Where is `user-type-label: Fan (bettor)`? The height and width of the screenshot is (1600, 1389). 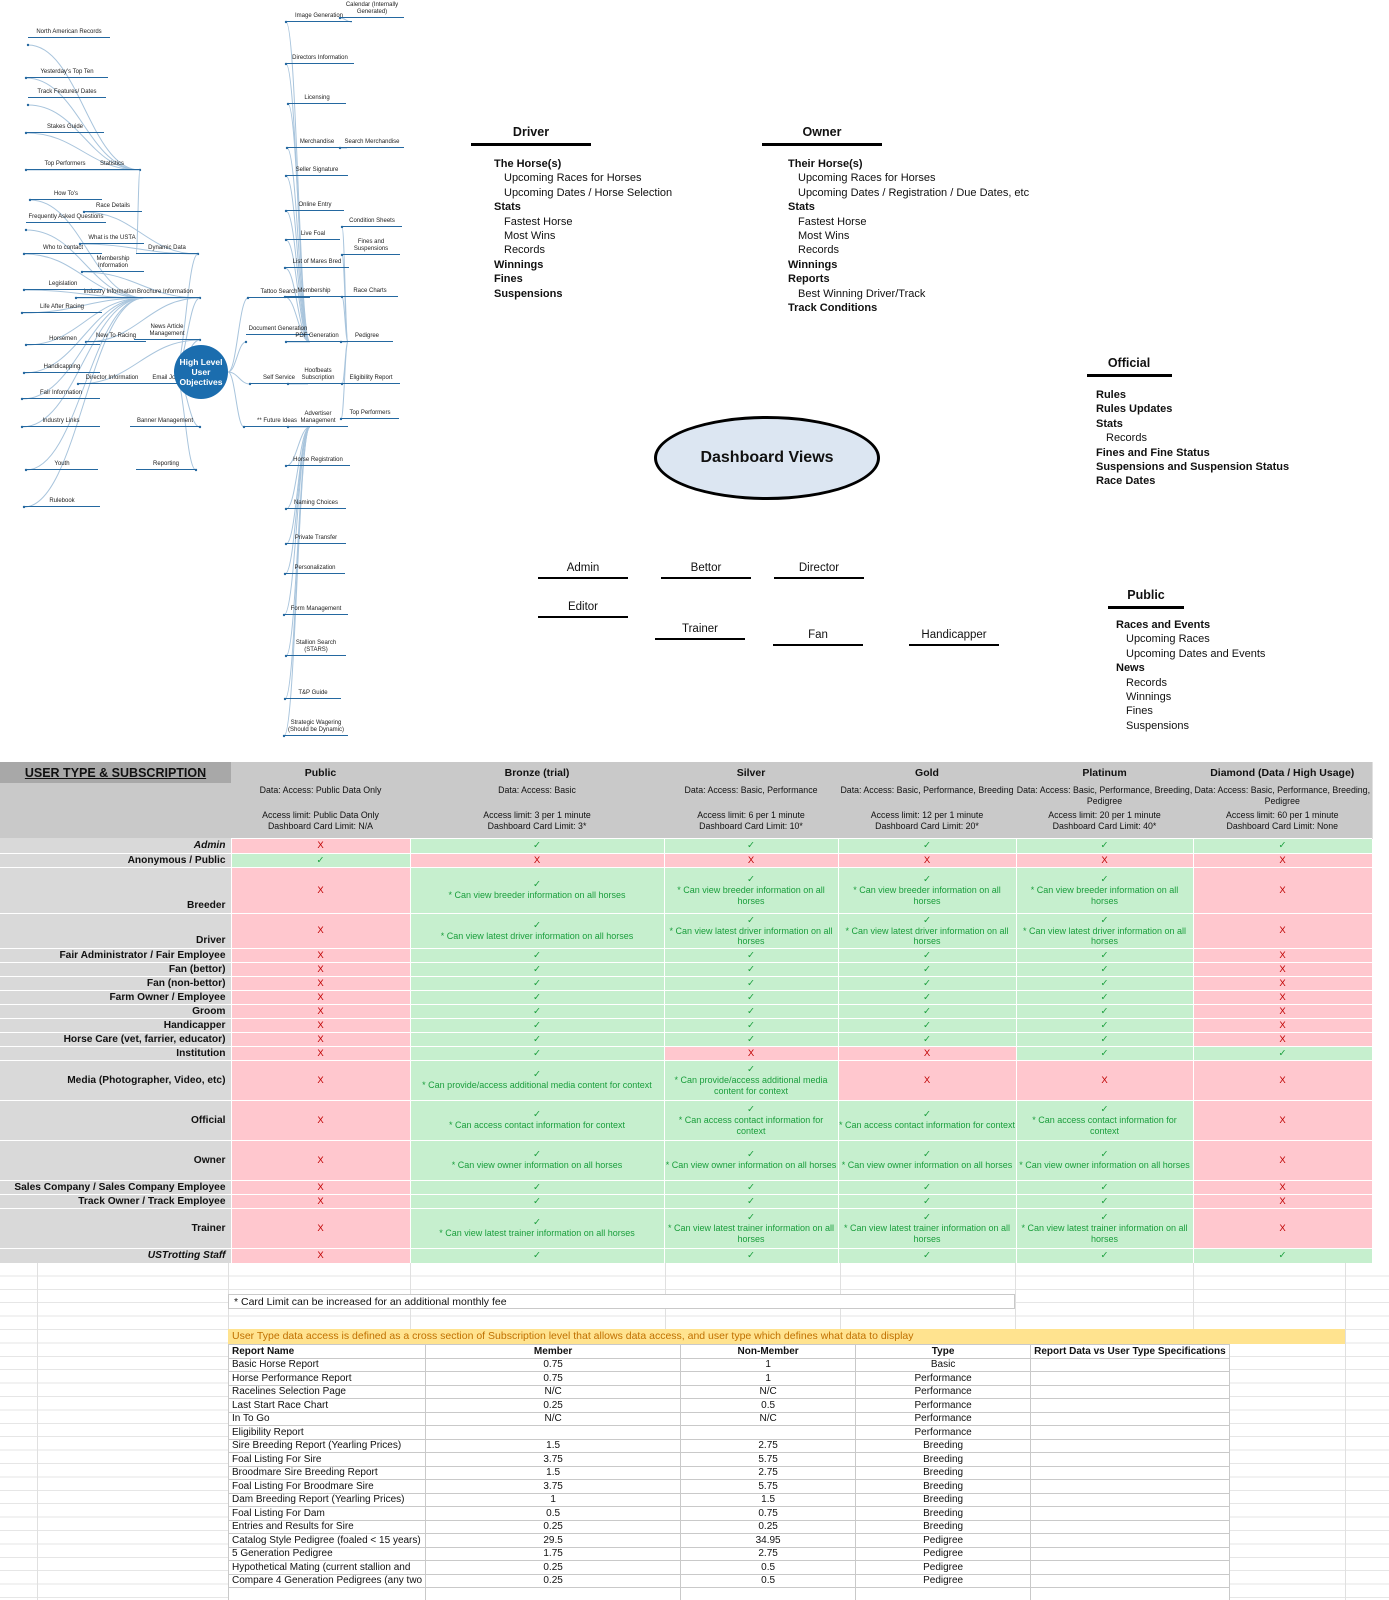 user-type-label: Fan (bettor) is located at coordinates (115, 969).